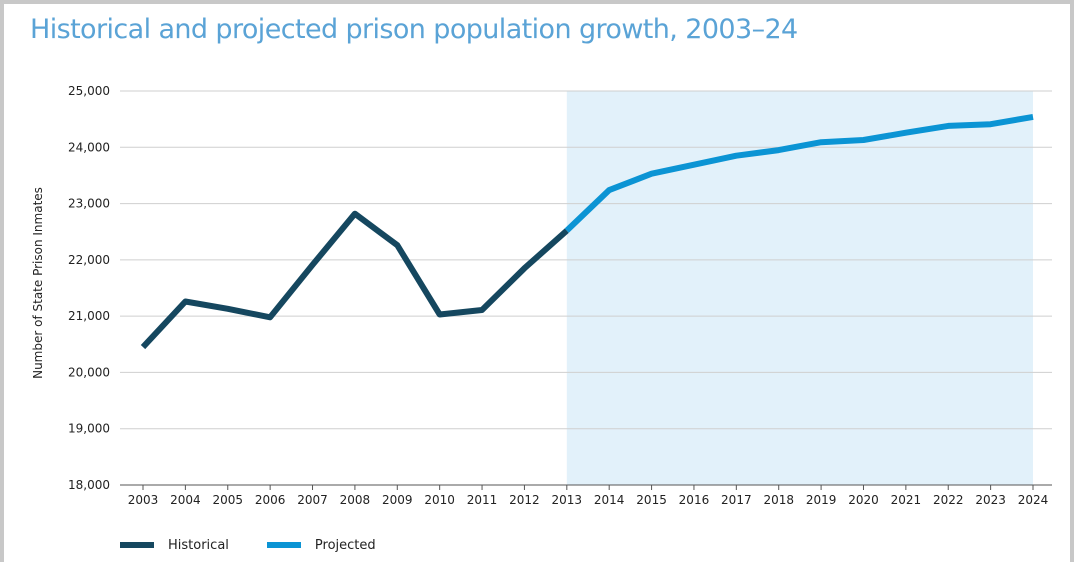 The image size is (1074, 562). Describe the element at coordinates (89, 372) in the screenshot. I see `y-tick-label: 20,000` at that location.